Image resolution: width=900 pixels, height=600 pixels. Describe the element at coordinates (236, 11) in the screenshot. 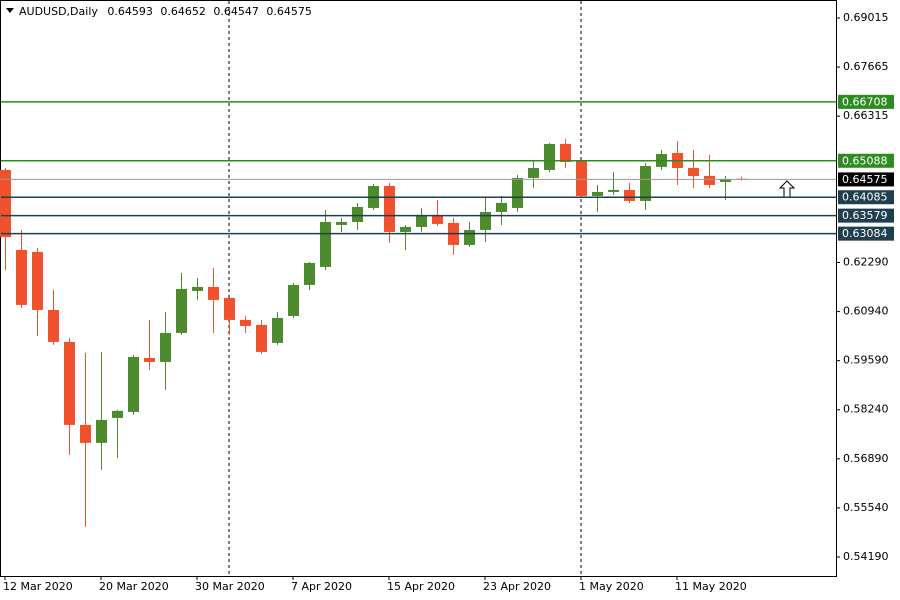

I see `header-low: 0.64547` at that location.